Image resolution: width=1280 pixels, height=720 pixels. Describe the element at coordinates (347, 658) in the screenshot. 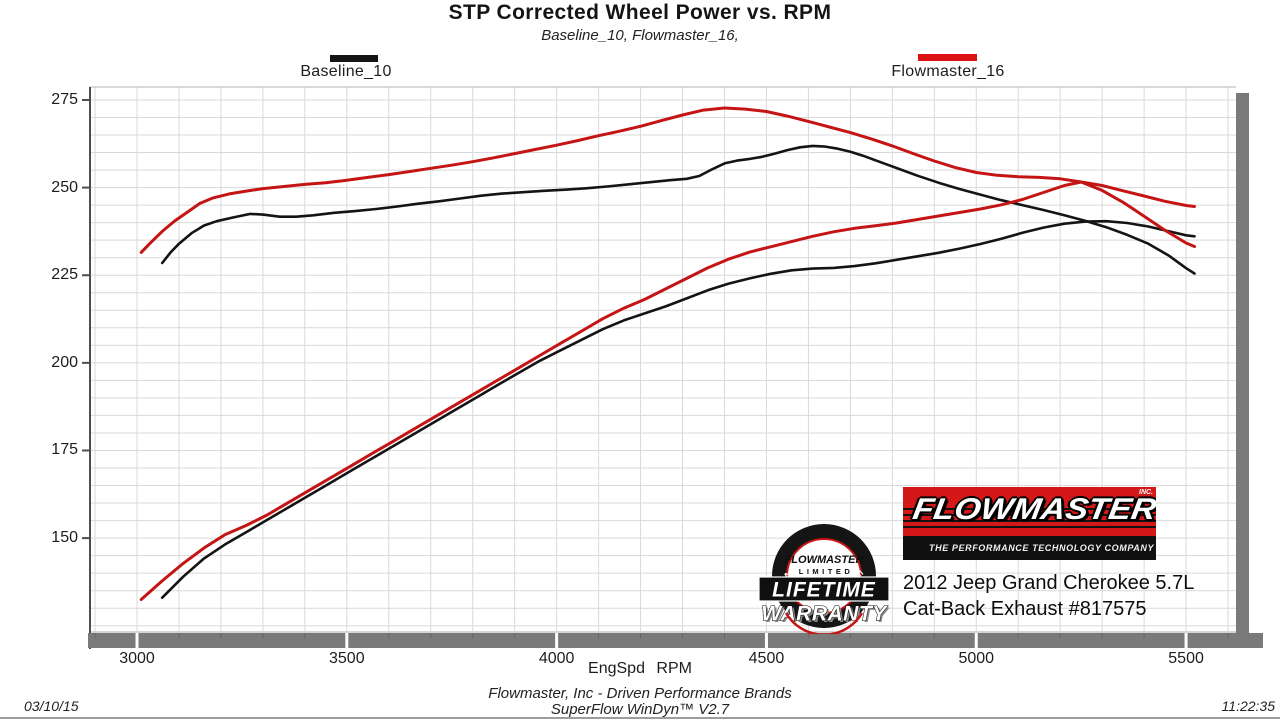

I see `x-tick-label: 3500` at that location.